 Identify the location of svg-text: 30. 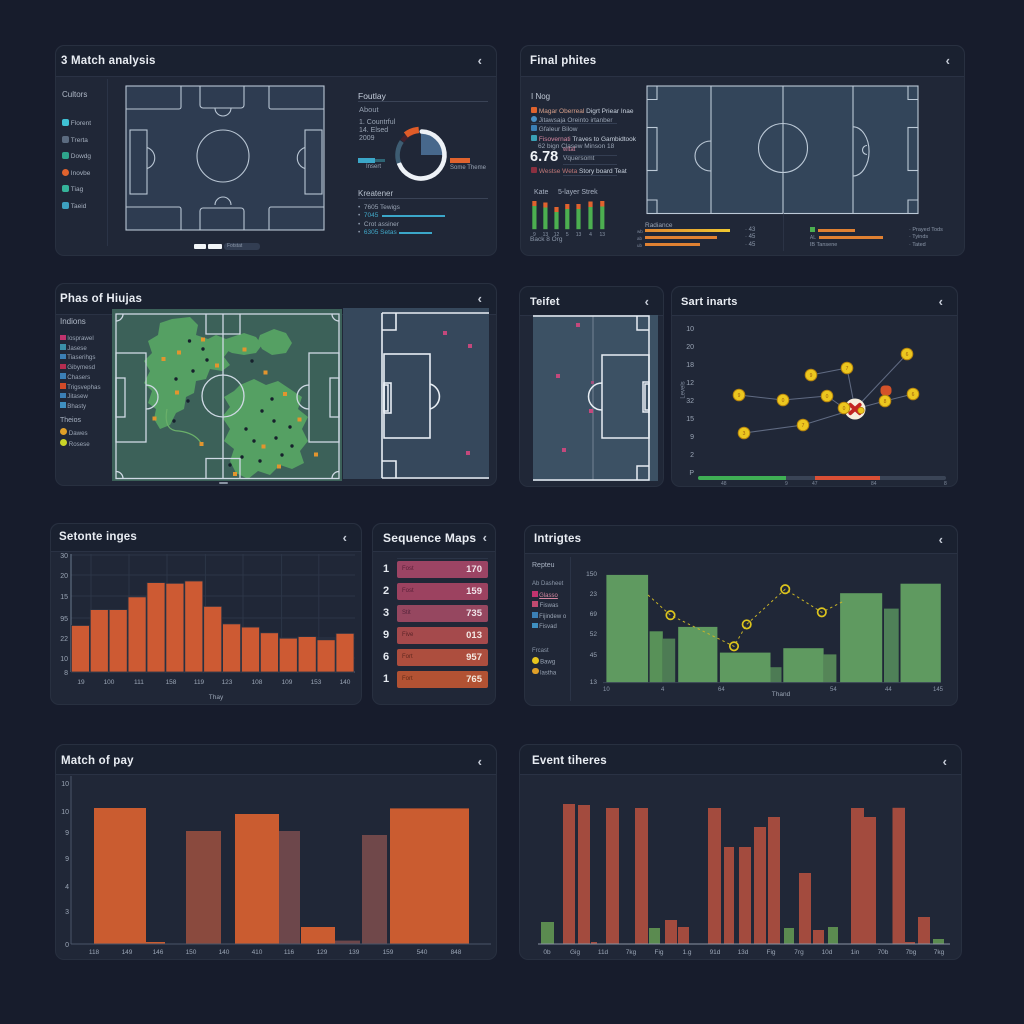
(64, 556).